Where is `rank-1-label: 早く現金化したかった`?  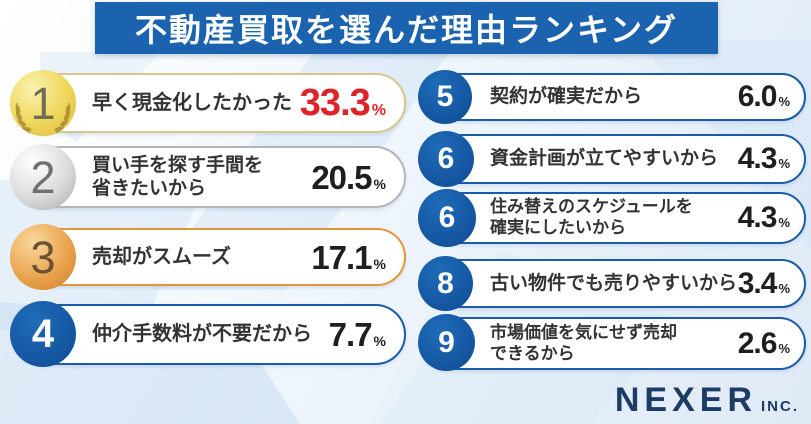
rank-1-label: 早く現金化したかった is located at coordinates (192, 103).